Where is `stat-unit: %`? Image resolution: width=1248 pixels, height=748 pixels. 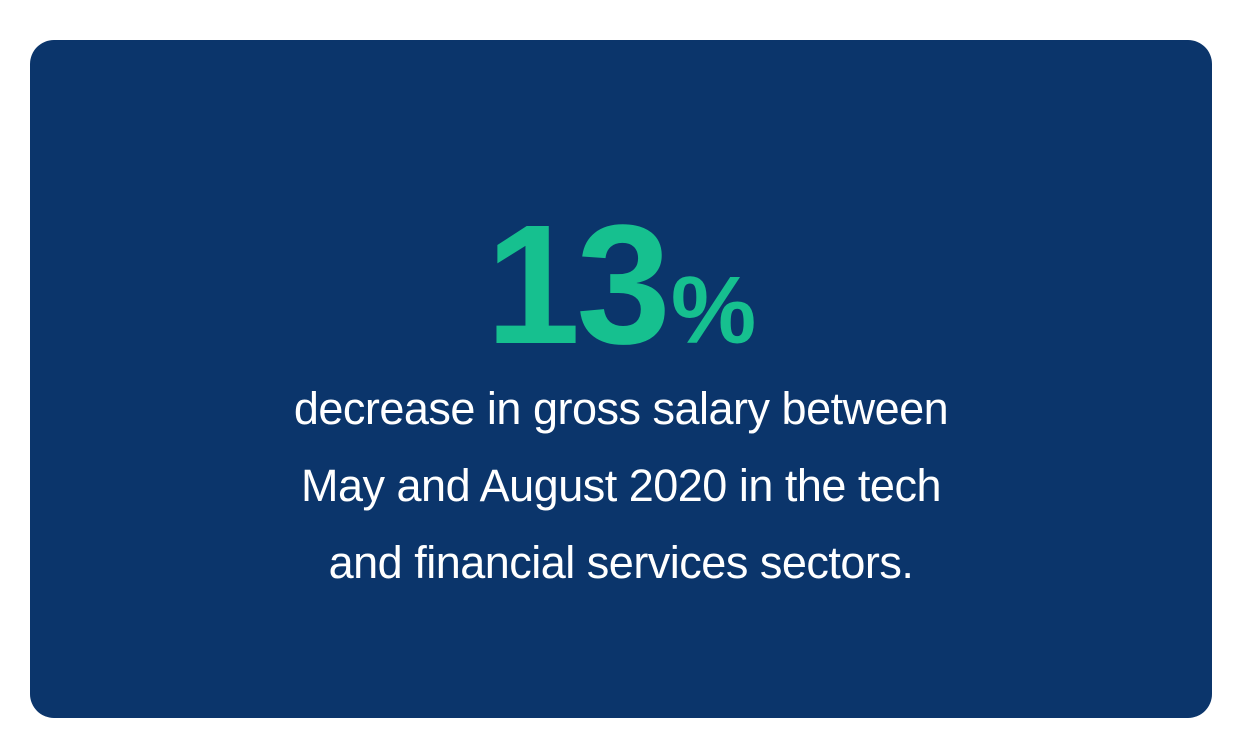 stat-unit: % is located at coordinates (713, 310).